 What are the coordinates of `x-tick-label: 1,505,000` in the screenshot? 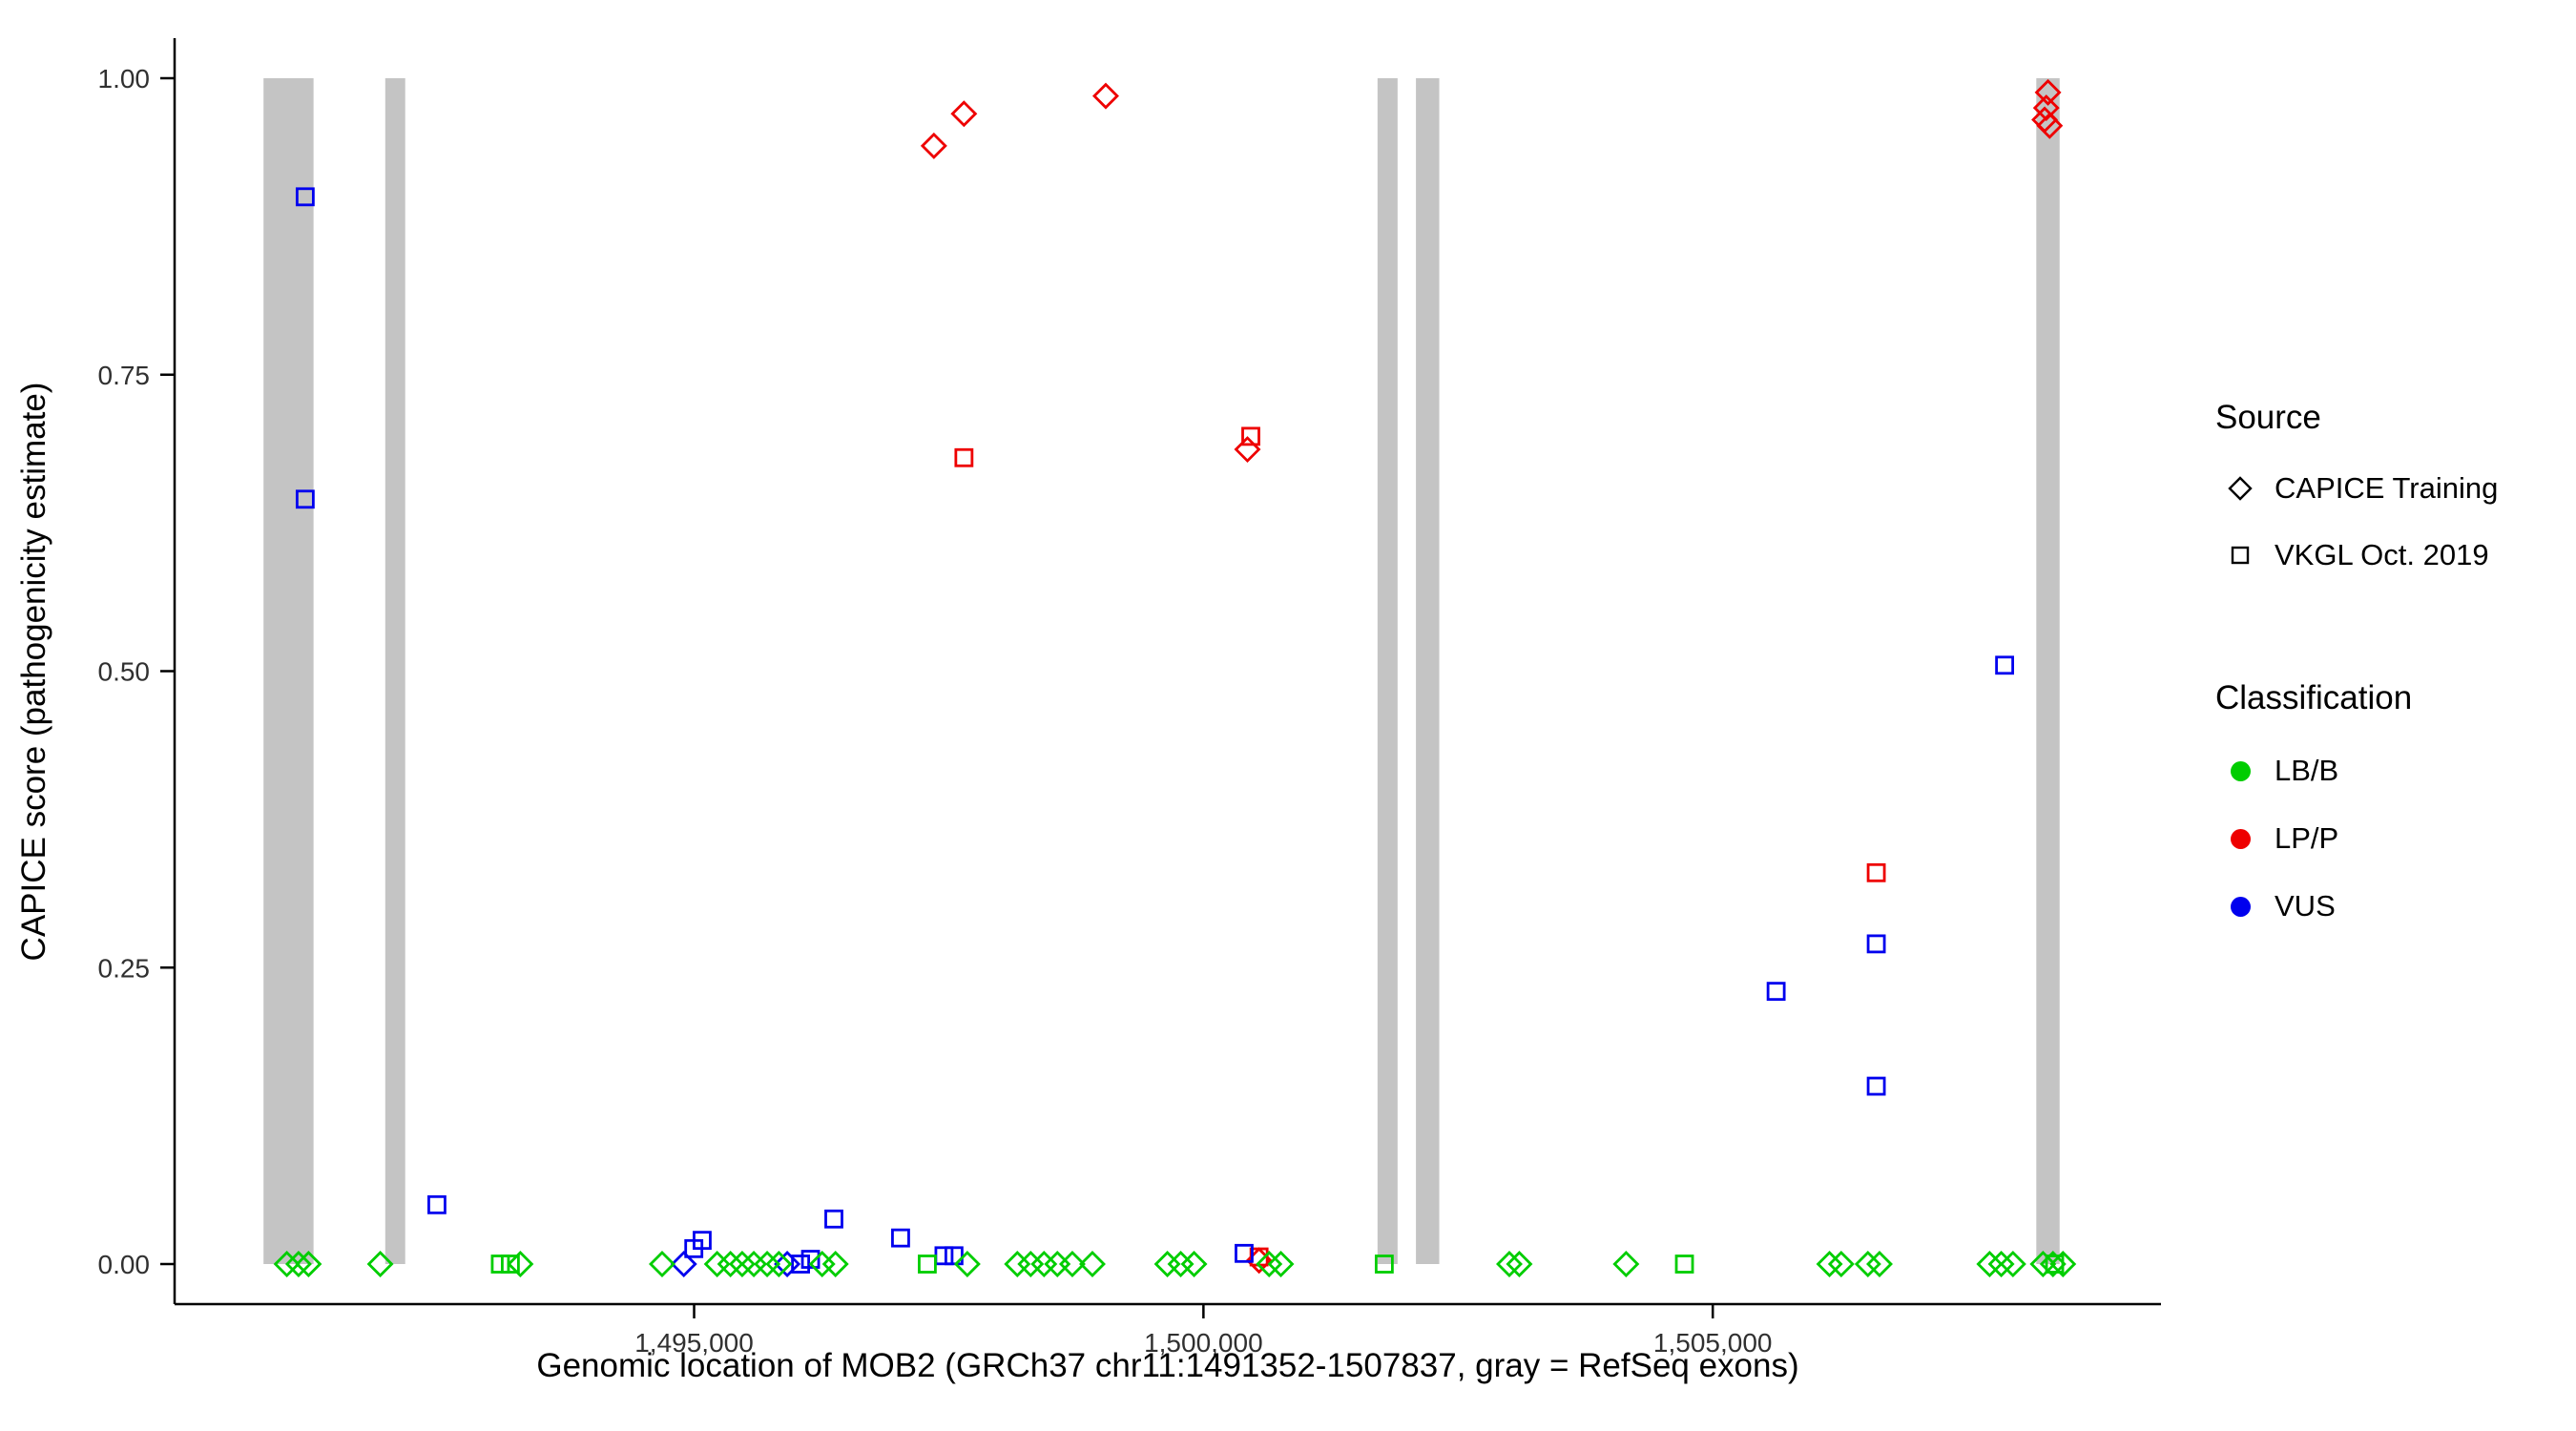 It's located at (1713, 1343).